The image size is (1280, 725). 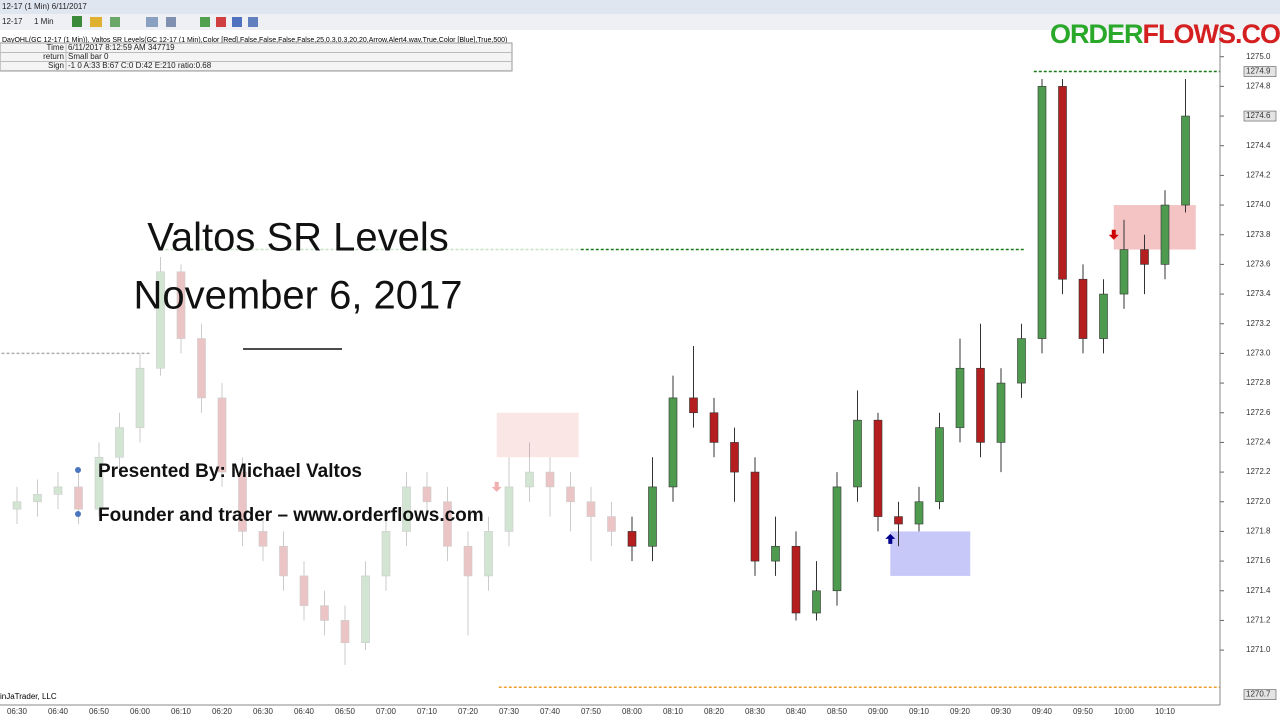 What do you see at coordinates (1258, 531) in the screenshot?
I see `y-tick-label: 1271.8` at bounding box center [1258, 531].